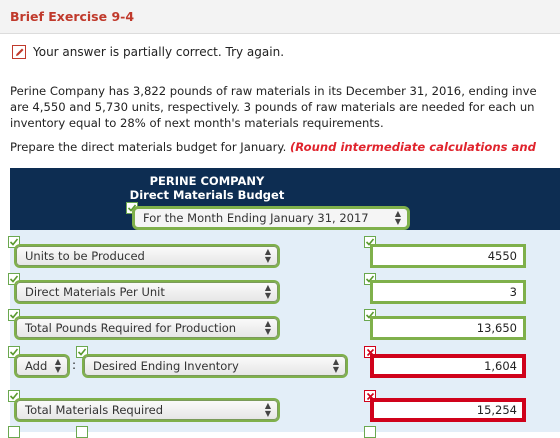 The height and width of the screenshot is (438, 560). Describe the element at coordinates (280, 17) in the screenshot. I see `exercise-title-bar: Brief Exercise 9-4` at that location.